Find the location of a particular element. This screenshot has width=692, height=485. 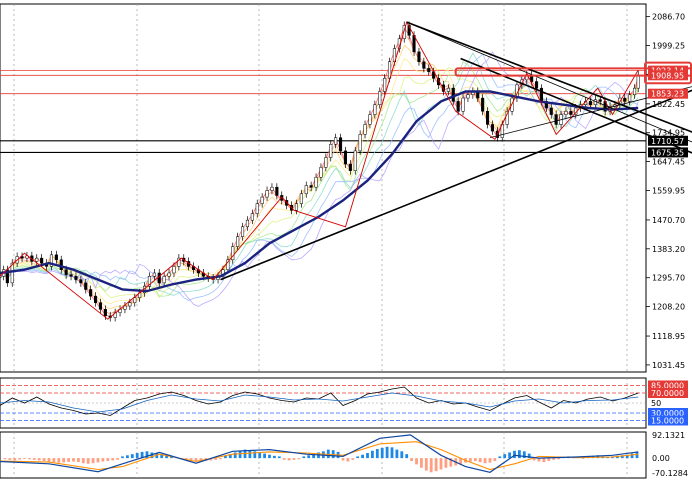

price-box-label: 1853.23 is located at coordinates (667, 94).